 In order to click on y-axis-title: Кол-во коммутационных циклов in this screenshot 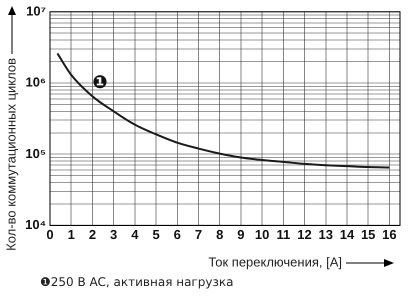, I will do `click(11, 154)`.